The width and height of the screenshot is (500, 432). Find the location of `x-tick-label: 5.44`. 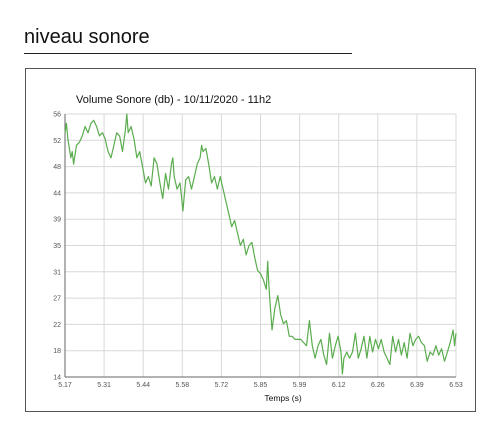

x-tick-label: 5.44 is located at coordinates (143, 385).